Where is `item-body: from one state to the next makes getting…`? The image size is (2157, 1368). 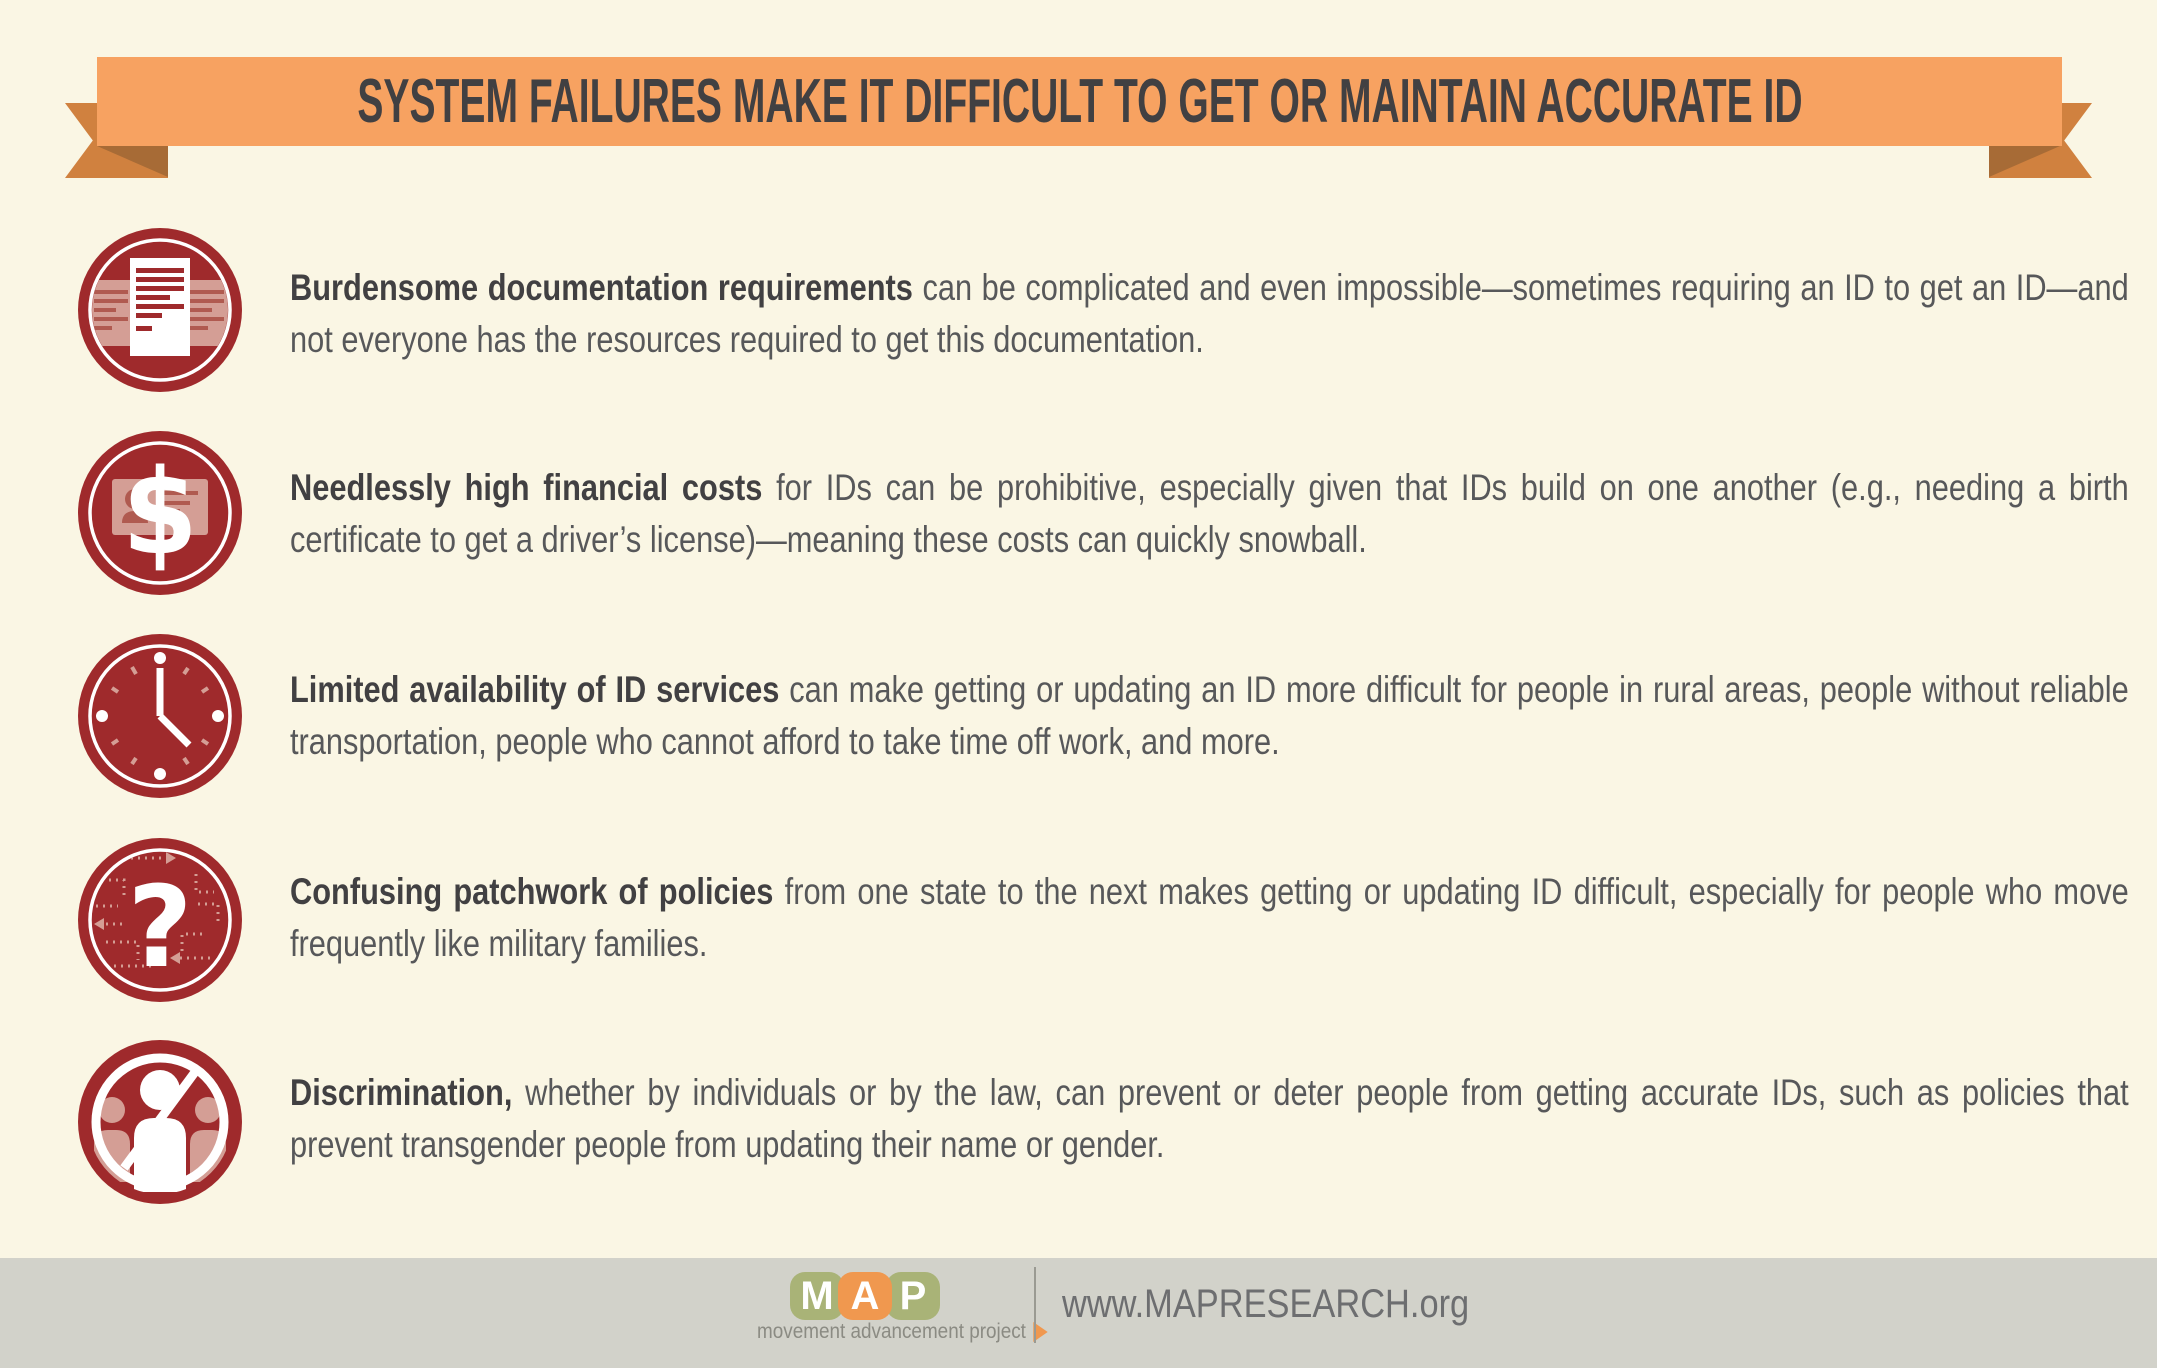
item-body: from one state to the next makes getting… is located at coordinates (1209, 917).